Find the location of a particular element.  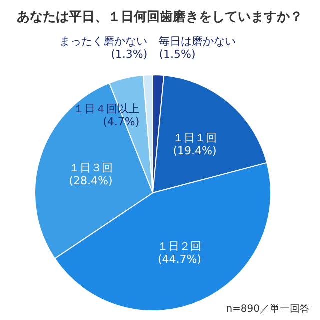

slice-label: １日１回 is located at coordinates (194, 138).